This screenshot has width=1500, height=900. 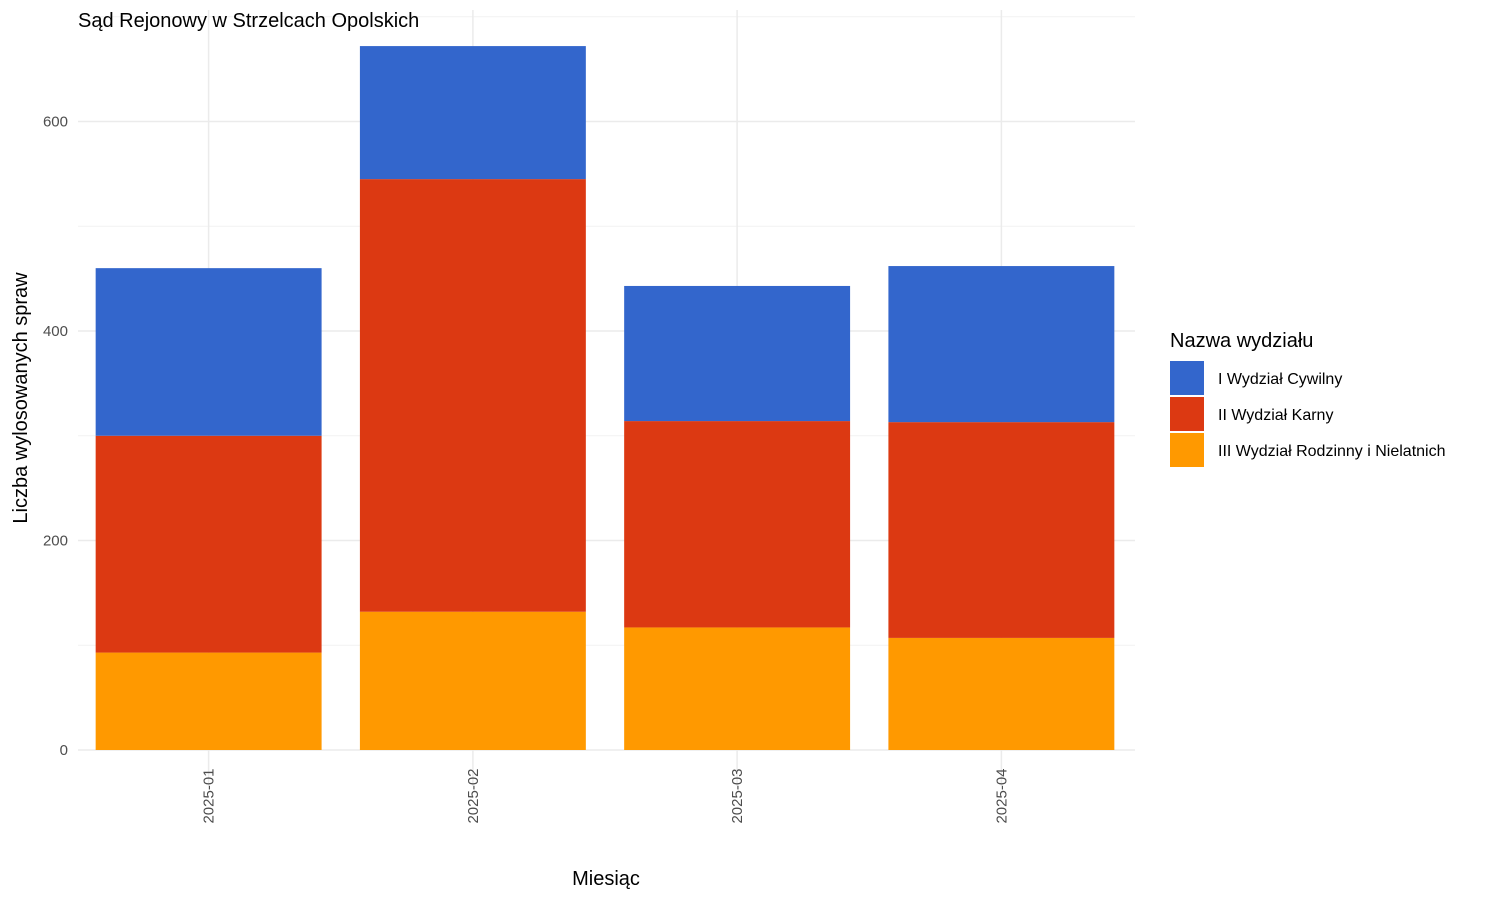 What do you see at coordinates (1275, 415) in the screenshot?
I see `legend-label: II Wydział Karny` at bounding box center [1275, 415].